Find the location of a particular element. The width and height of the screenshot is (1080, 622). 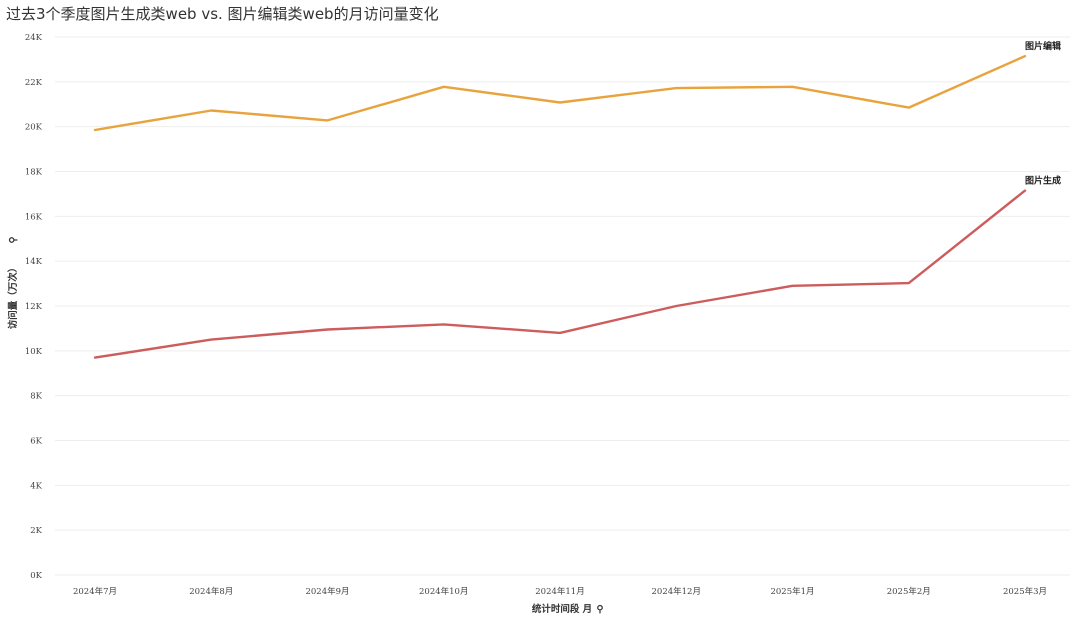

x-tick-label: 2024年8月 is located at coordinates (211, 591).